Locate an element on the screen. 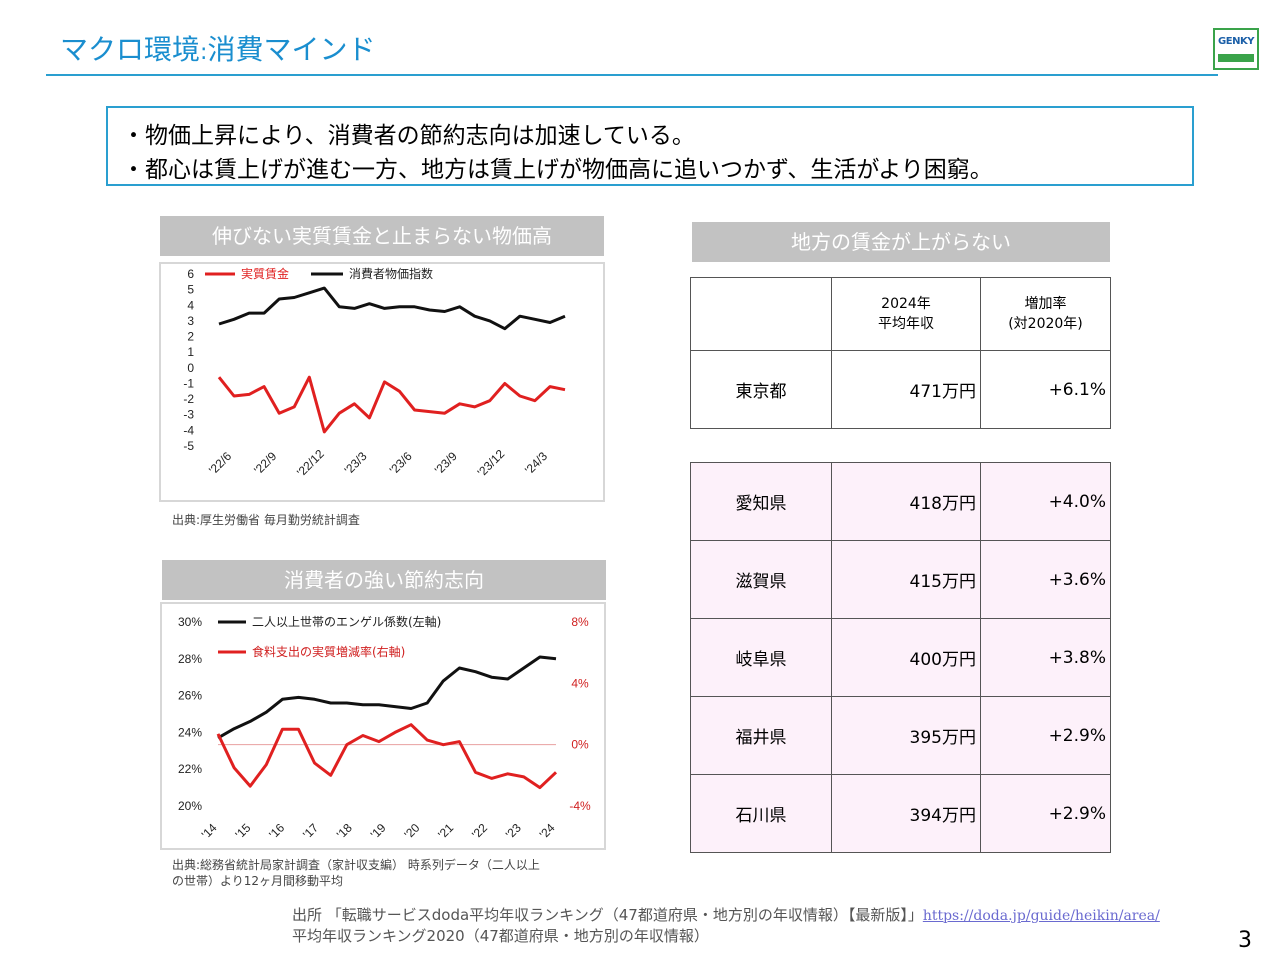  chart1-x-tick-label: '23/6 is located at coordinates (401, 463).